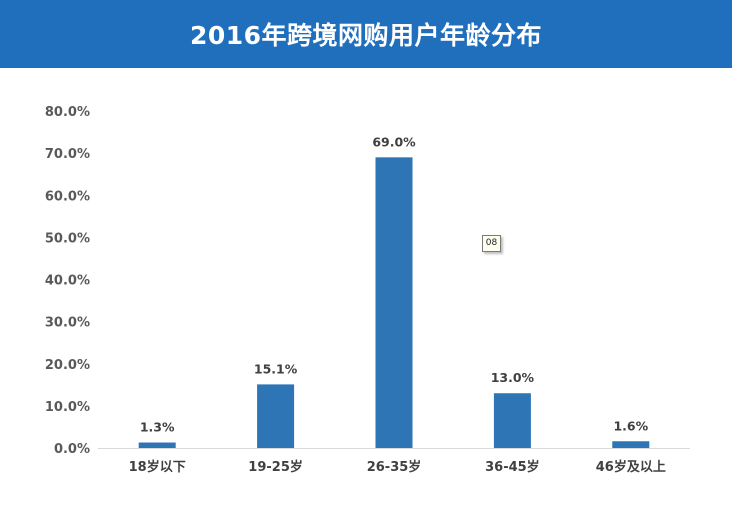  What do you see at coordinates (67, 365) in the screenshot?
I see `y-tick-label: 20.0%` at bounding box center [67, 365].